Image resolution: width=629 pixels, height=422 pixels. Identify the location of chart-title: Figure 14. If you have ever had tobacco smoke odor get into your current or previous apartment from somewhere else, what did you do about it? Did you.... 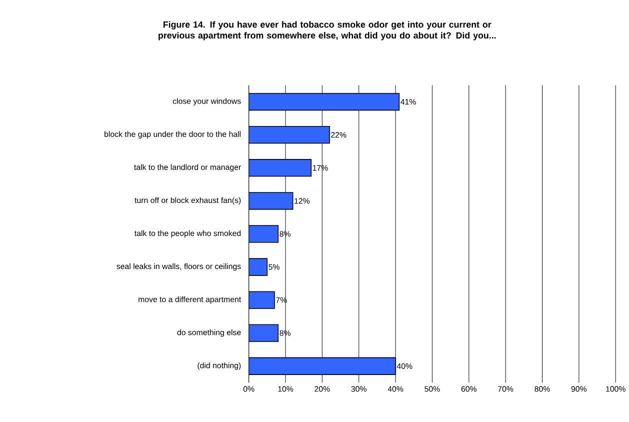
(327, 30).